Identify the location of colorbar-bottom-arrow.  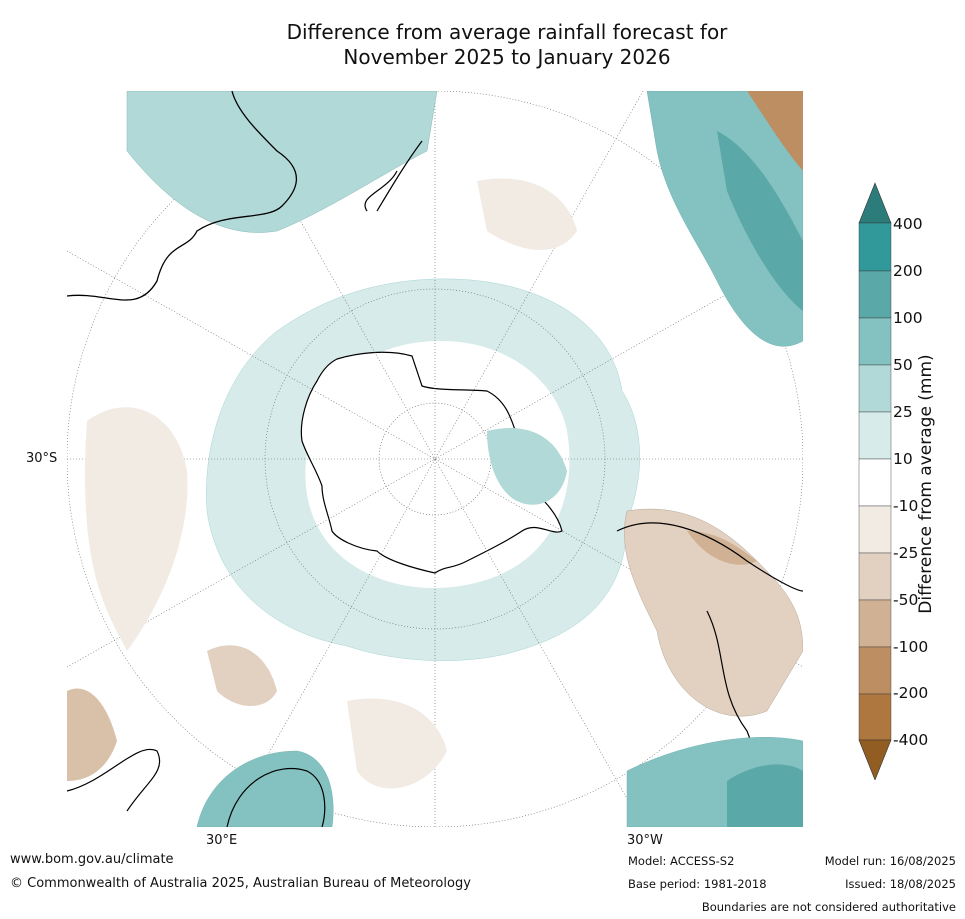
(875, 759).